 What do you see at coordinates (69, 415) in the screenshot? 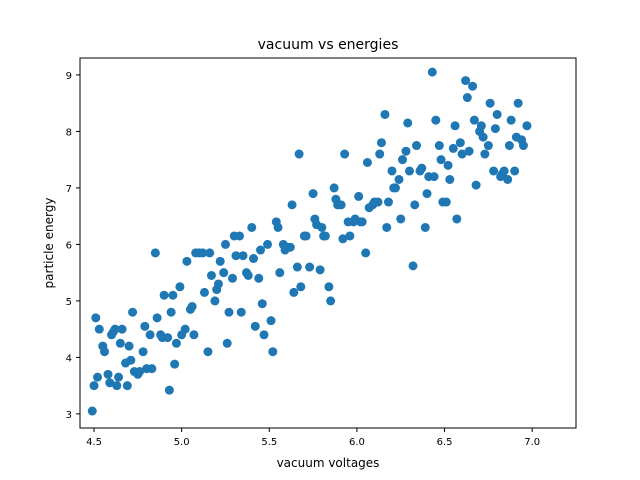
I see `y-tick-label: 3` at bounding box center [69, 415].